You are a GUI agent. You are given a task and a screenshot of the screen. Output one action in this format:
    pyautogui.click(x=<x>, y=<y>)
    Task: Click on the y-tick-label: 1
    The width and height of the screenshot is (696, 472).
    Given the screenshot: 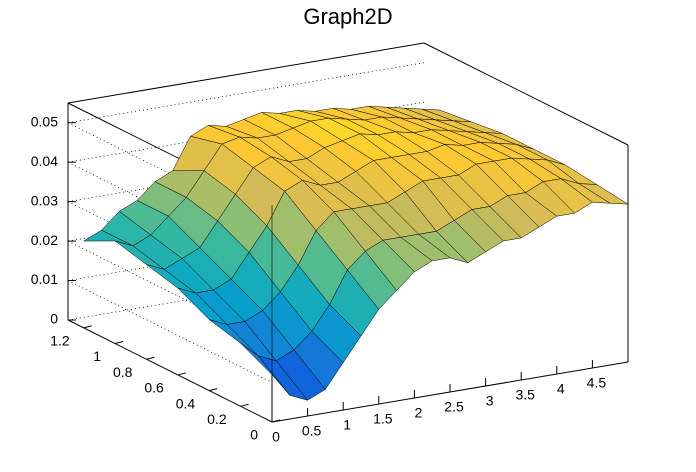 What is the action you would take?
    pyautogui.click(x=97, y=356)
    